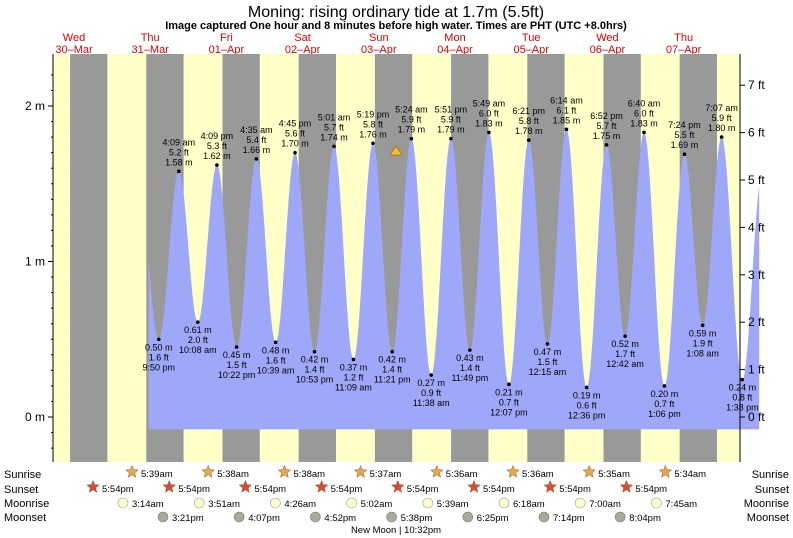 The image size is (793, 538). I want to click on low-tide-feet: 1.6 ft, so click(276, 360).